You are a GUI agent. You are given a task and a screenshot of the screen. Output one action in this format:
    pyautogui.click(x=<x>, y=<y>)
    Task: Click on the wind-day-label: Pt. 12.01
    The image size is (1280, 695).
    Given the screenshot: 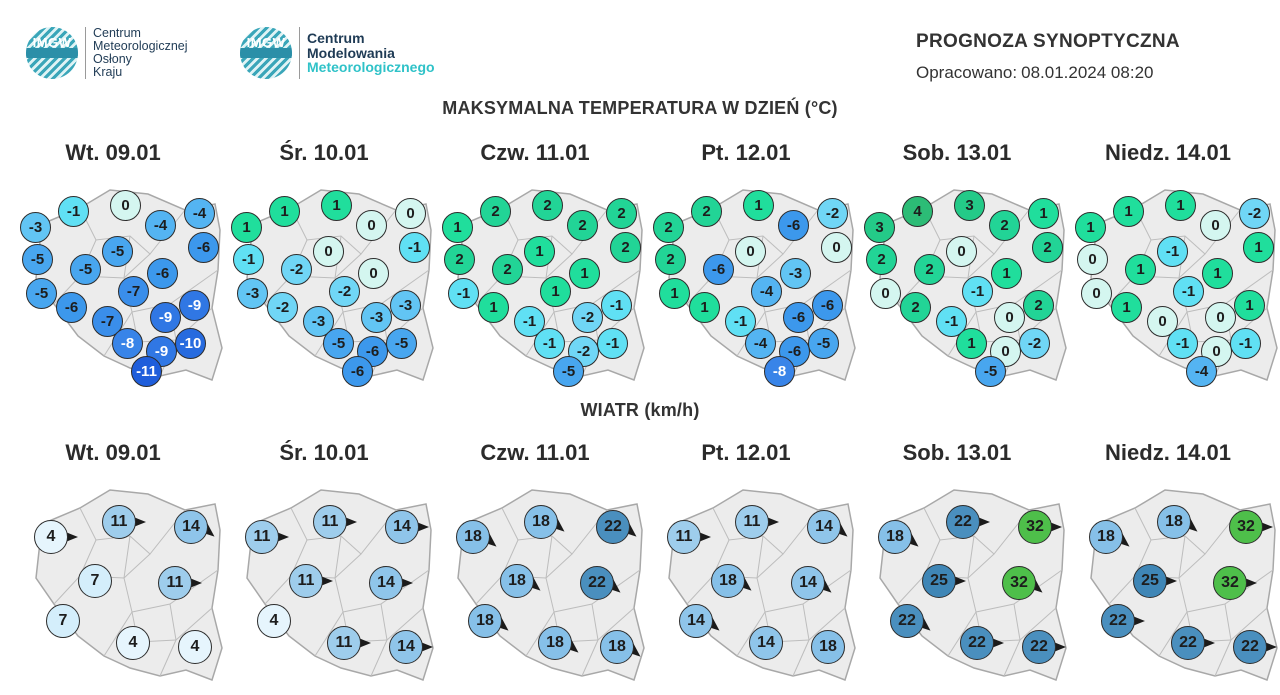 What is the action you would take?
    pyautogui.click(x=746, y=452)
    